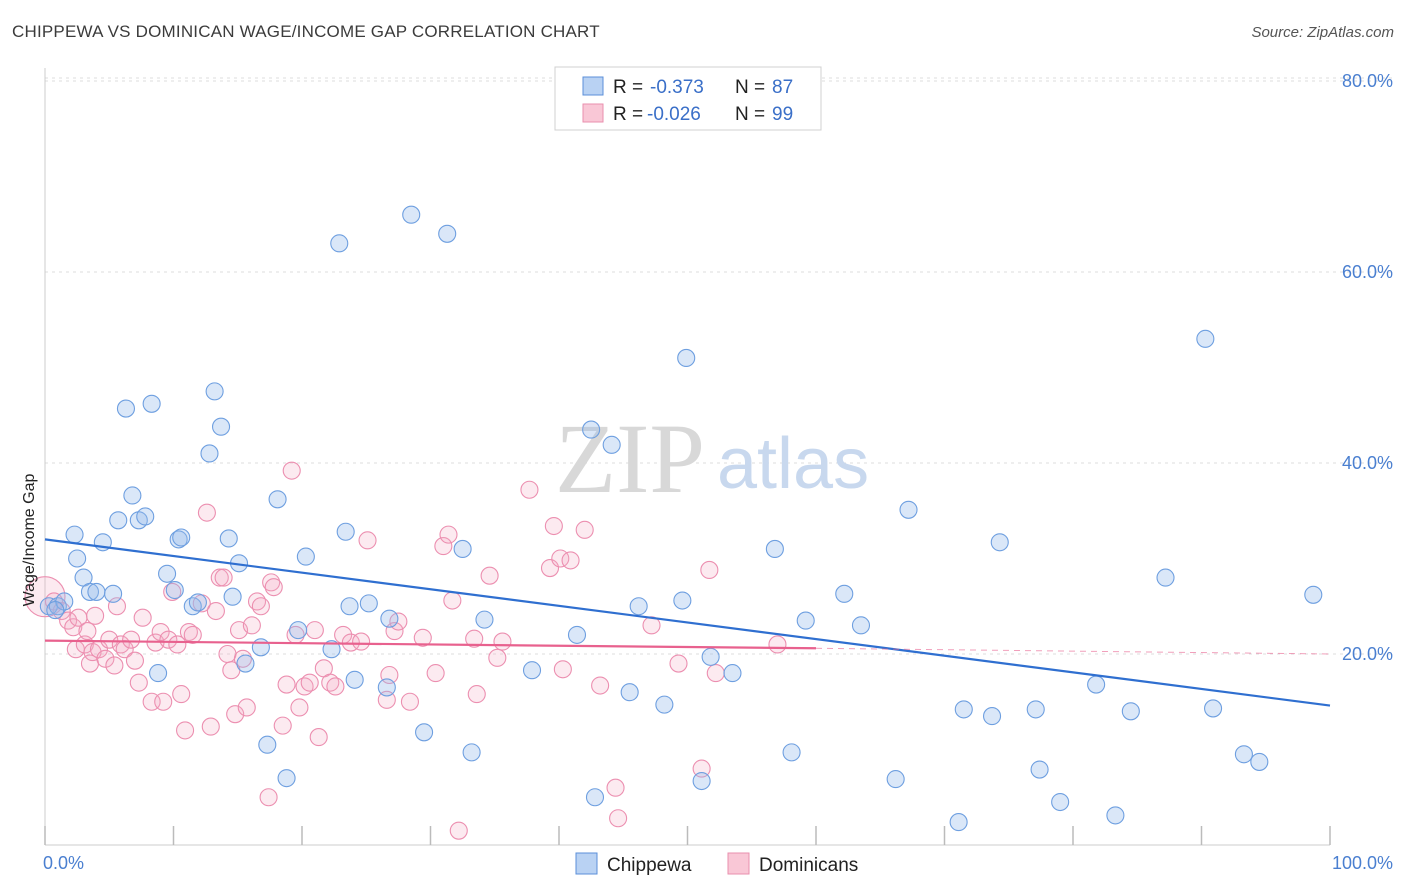 Image resolution: width=1406 pixels, height=892 pixels. What do you see at coordinates (793, 464) in the screenshot?
I see `watermark-atlas: atlas` at bounding box center [793, 464].